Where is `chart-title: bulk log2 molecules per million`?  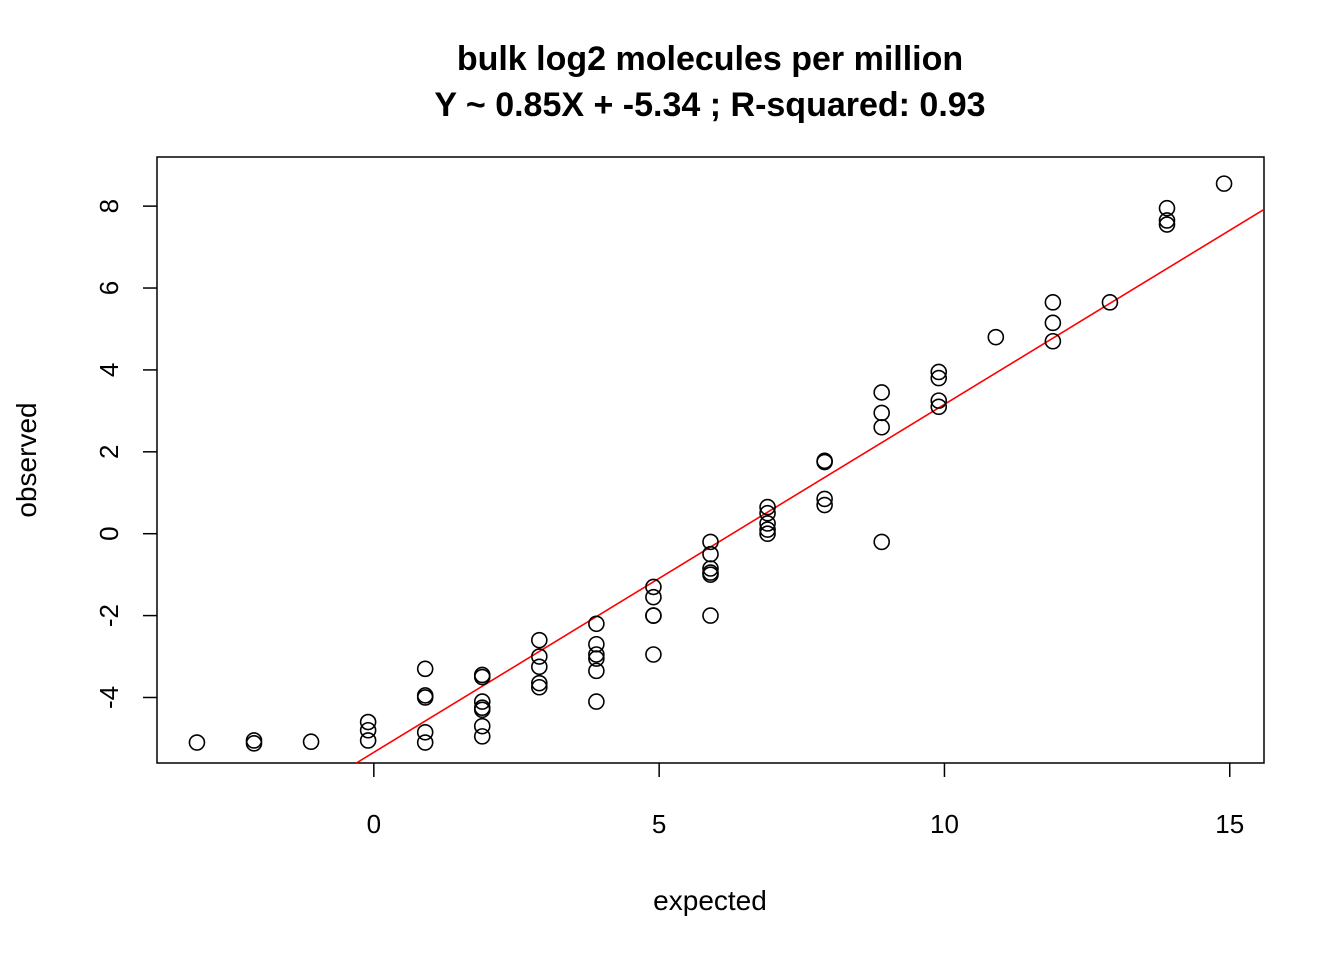 chart-title: bulk log2 molecules per million is located at coordinates (710, 59).